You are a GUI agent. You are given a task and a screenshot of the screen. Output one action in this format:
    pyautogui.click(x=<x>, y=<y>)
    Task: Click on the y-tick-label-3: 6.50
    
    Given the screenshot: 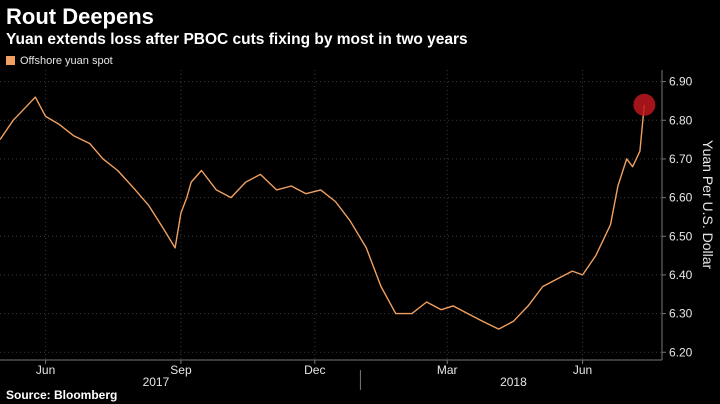 What is the action you would take?
    pyautogui.click(x=681, y=236)
    